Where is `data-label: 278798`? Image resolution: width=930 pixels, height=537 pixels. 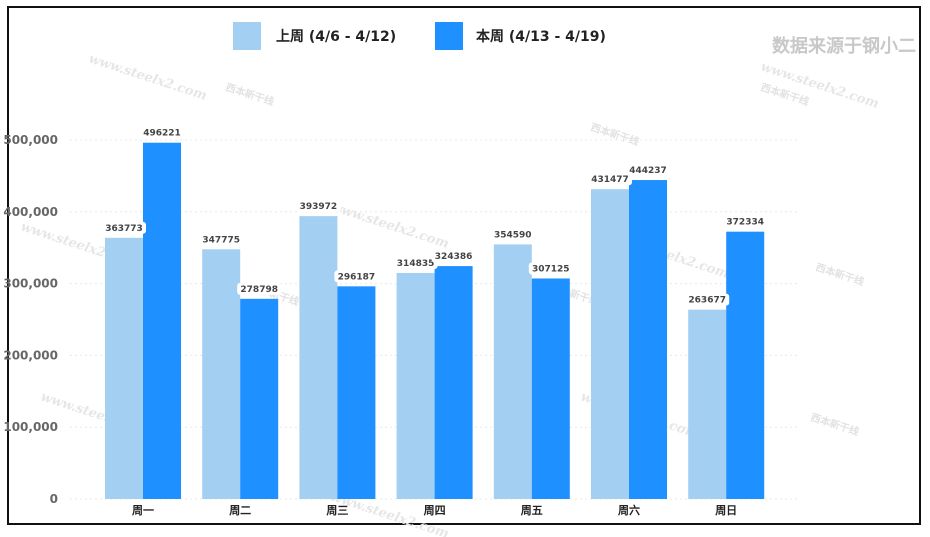
data-label: 278798 is located at coordinates (259, 290).